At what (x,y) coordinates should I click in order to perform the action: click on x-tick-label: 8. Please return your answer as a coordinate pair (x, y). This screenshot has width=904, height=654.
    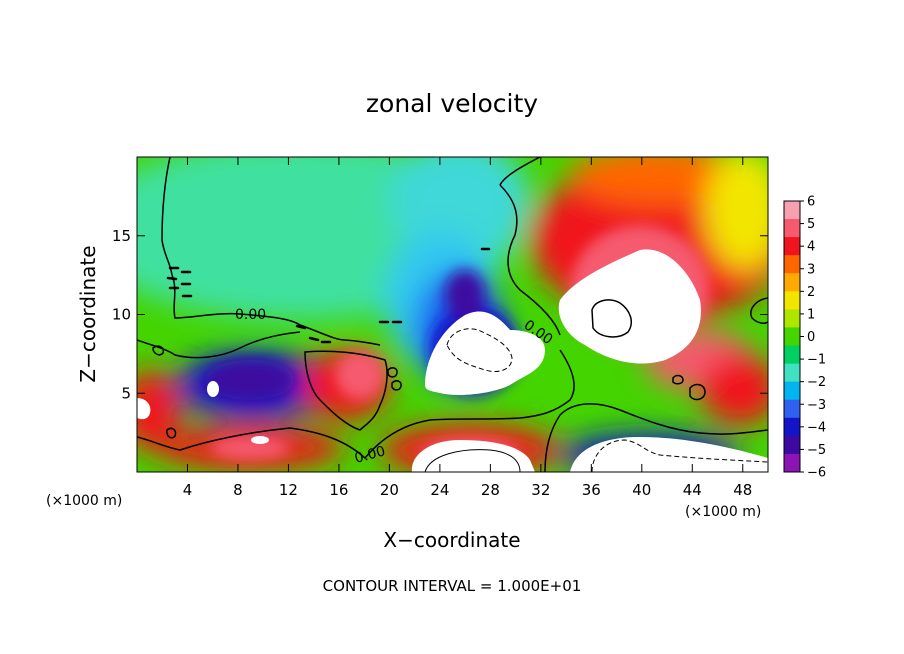
    Looking at the image, I should click on (238, 490).